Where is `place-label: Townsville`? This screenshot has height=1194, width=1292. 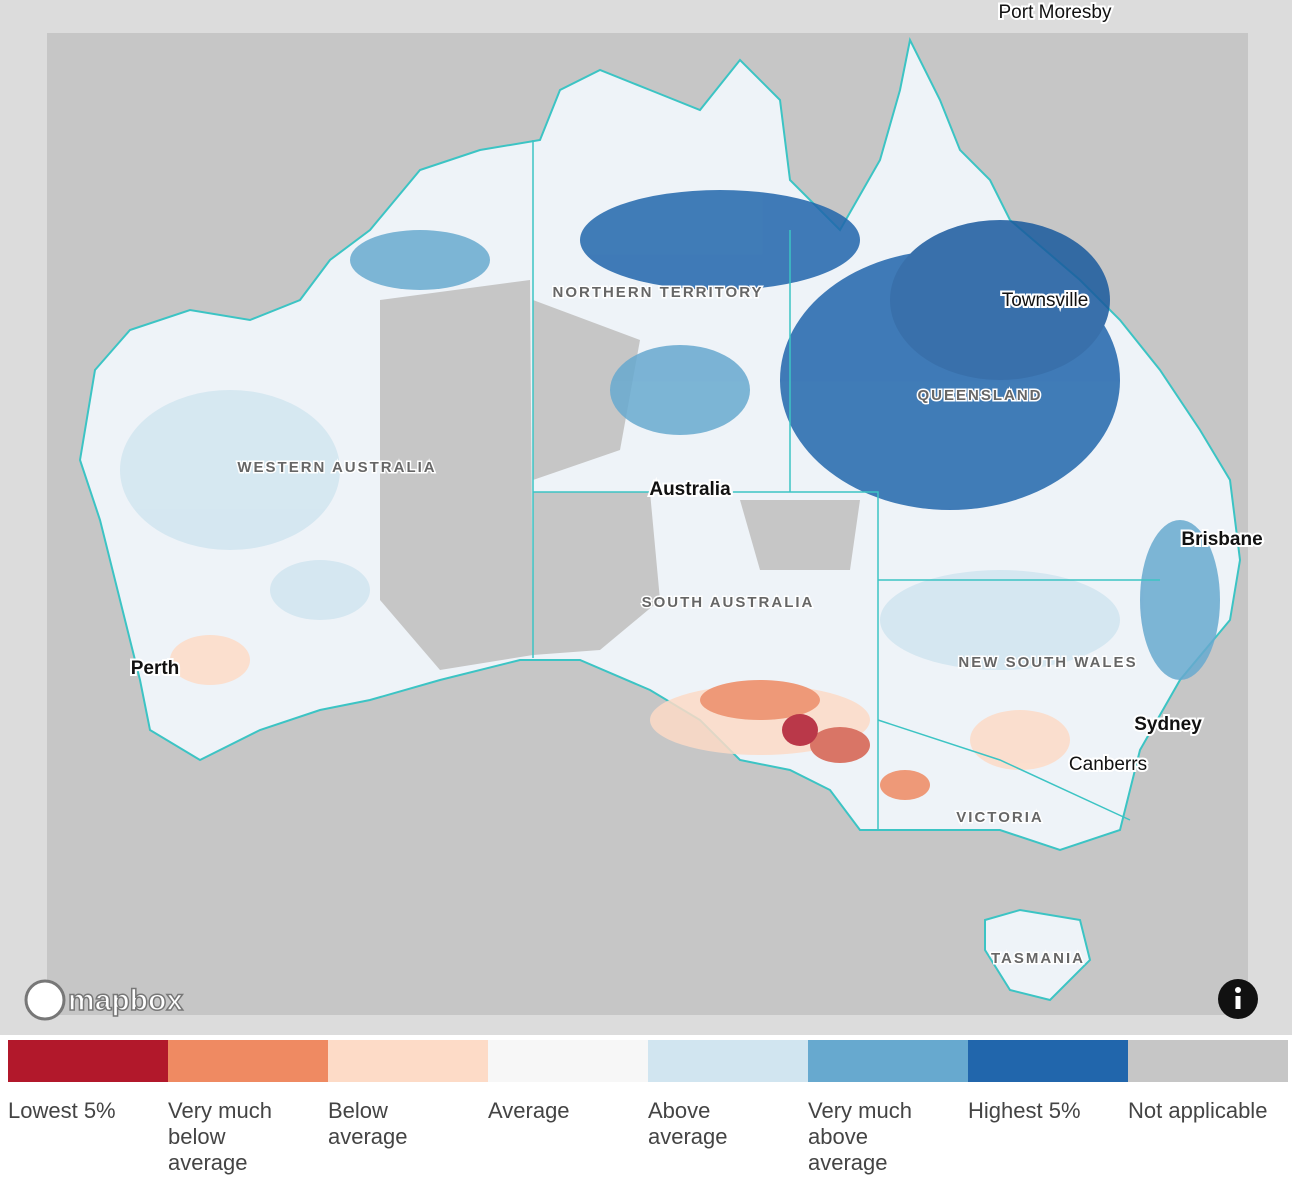
place-label: Townsville is located at coordinates (1045, 300).